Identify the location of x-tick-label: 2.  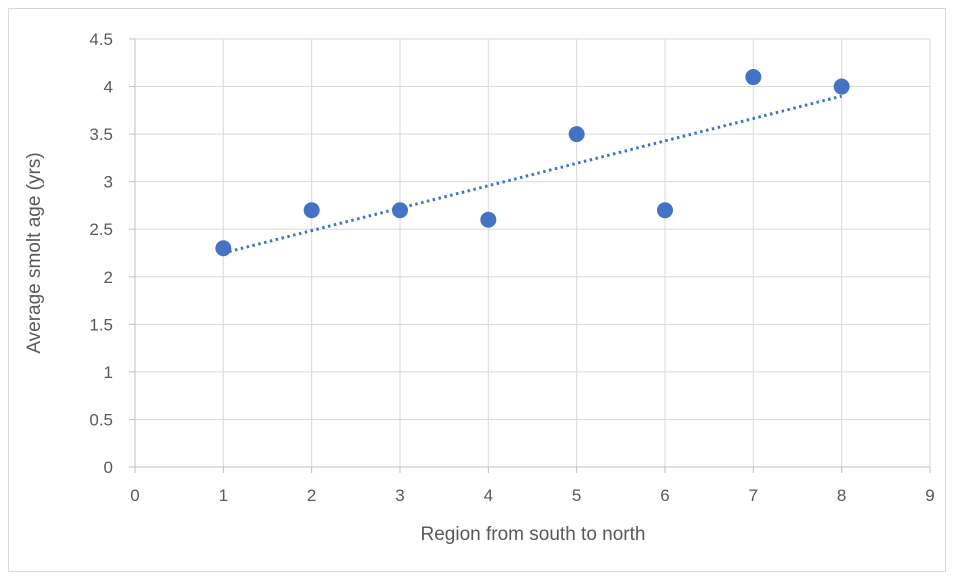
(311, 495).